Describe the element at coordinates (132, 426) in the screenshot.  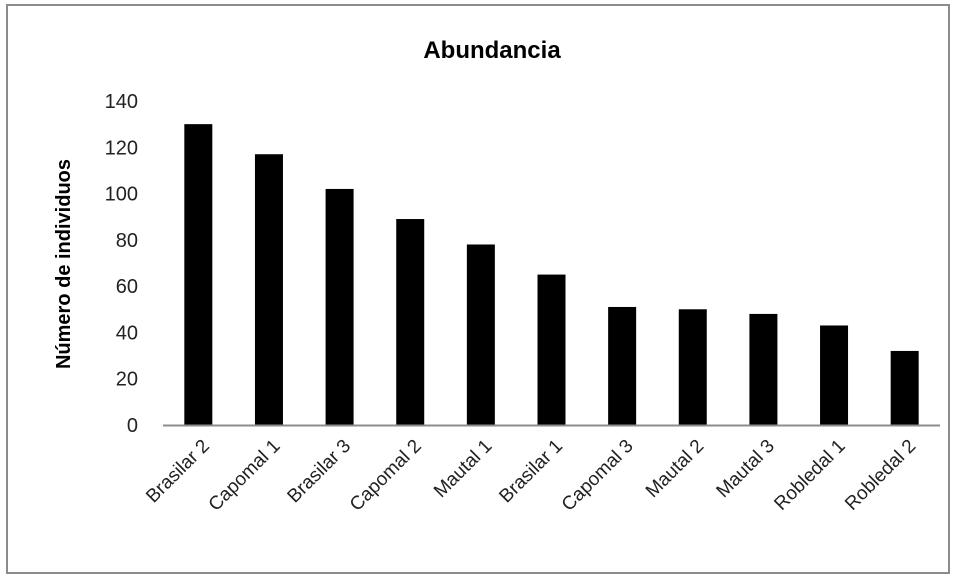
I see `y-tick-label: 0` at that location.